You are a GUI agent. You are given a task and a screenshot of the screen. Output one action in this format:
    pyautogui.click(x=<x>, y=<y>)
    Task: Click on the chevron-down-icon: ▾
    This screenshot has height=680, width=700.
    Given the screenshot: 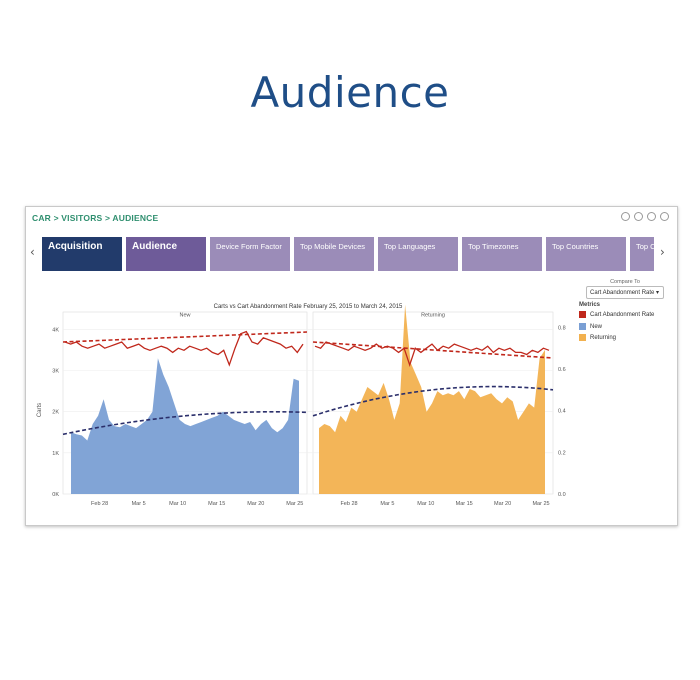 What is the action you would take?
    pyautogui.click(x=658, y=293)
    